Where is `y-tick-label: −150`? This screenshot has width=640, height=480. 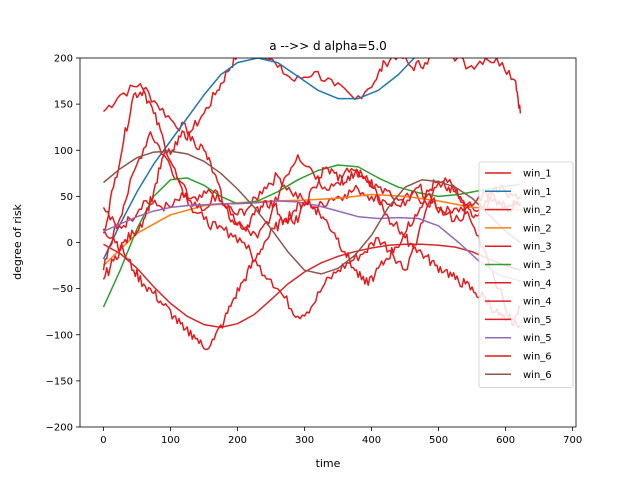
y-tick-label: −150 is located at coordinates (59, 381).